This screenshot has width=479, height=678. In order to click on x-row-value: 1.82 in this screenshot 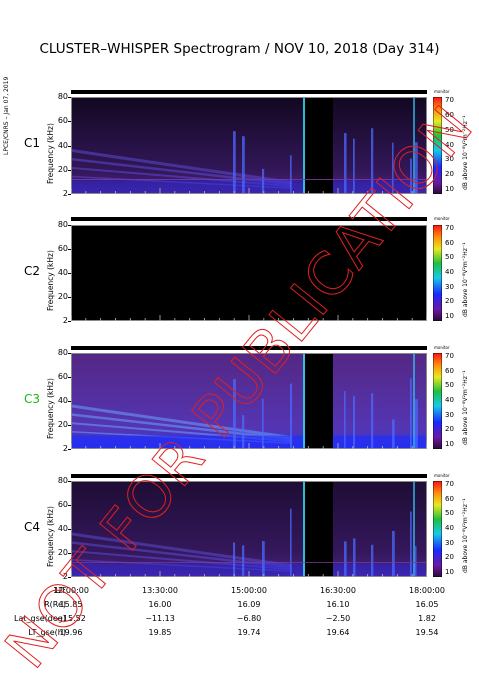, I will do `click(427, 618)`.